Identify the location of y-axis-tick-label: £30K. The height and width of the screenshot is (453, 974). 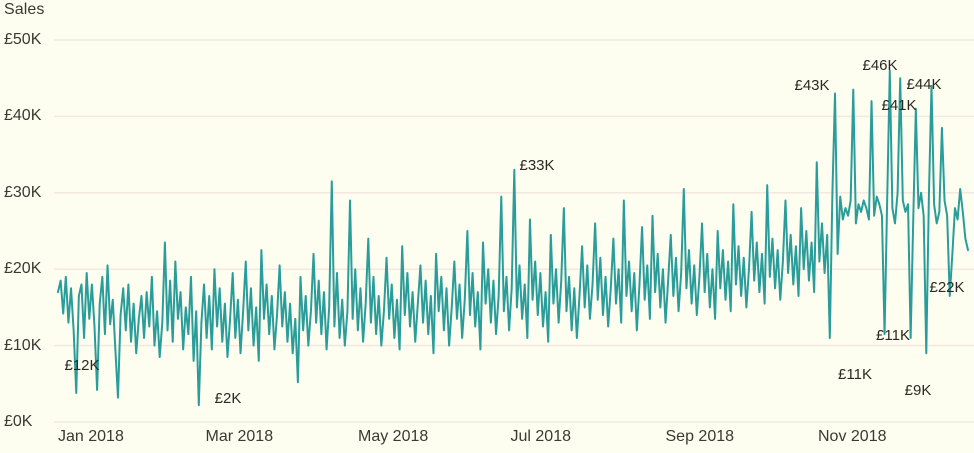
(23, 192).